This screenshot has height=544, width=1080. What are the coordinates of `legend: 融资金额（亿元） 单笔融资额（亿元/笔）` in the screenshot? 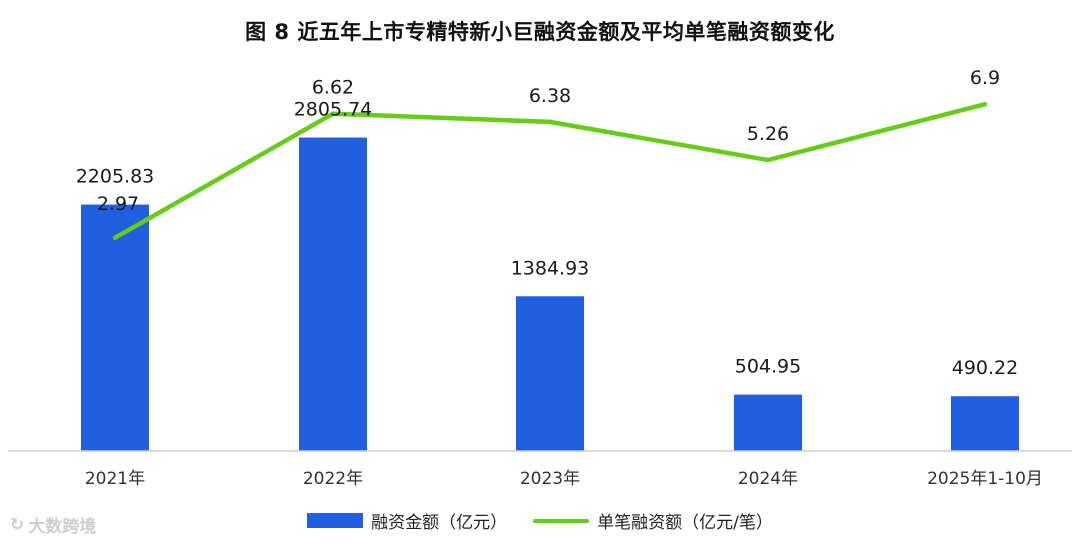 It's located at (540, 520).